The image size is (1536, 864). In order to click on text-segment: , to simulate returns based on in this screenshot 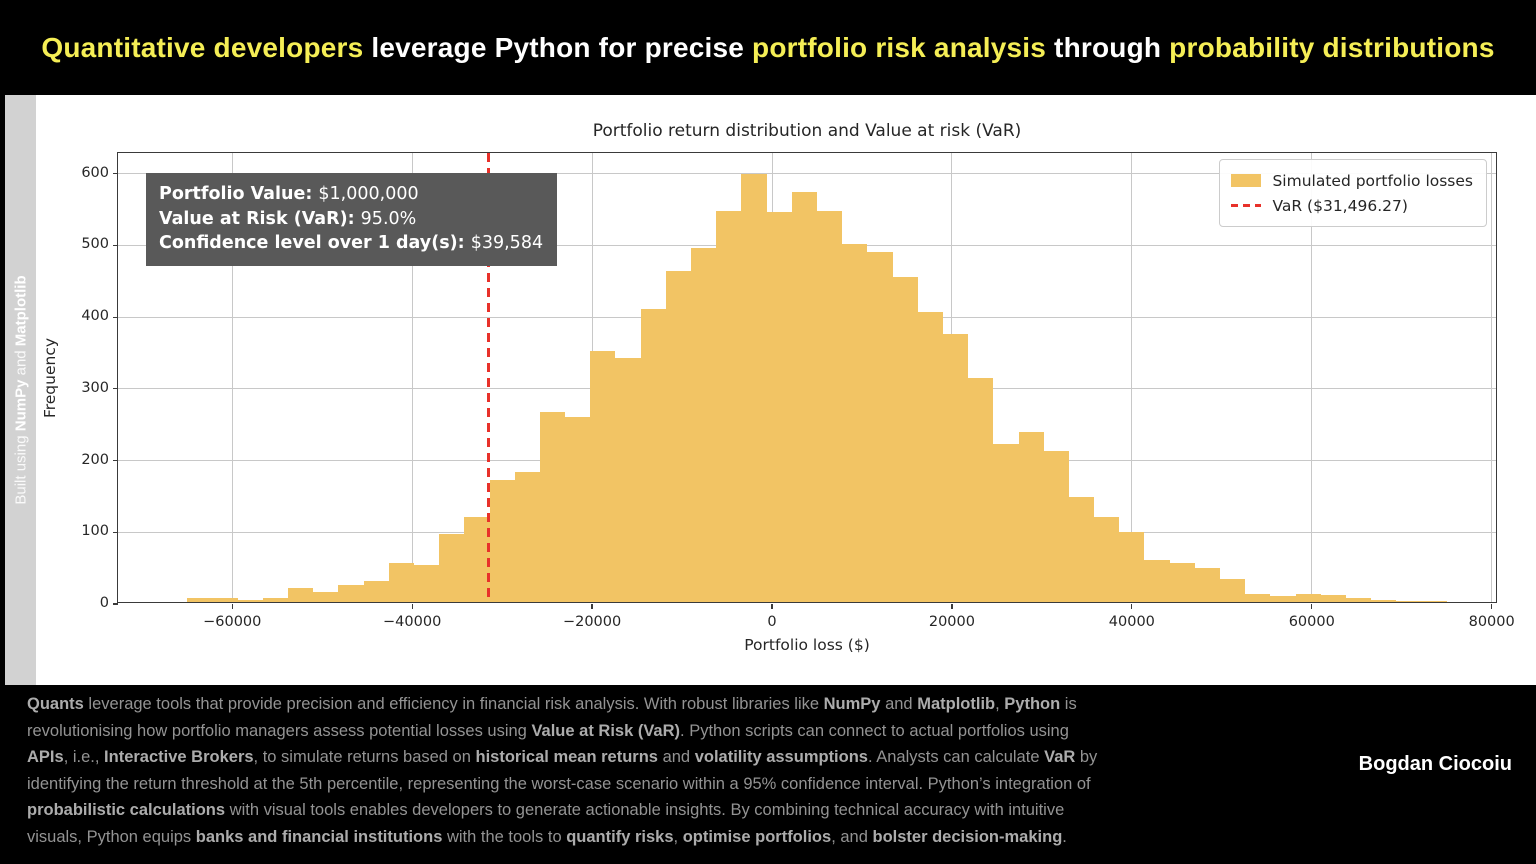, I will do `click(364, 757)`.